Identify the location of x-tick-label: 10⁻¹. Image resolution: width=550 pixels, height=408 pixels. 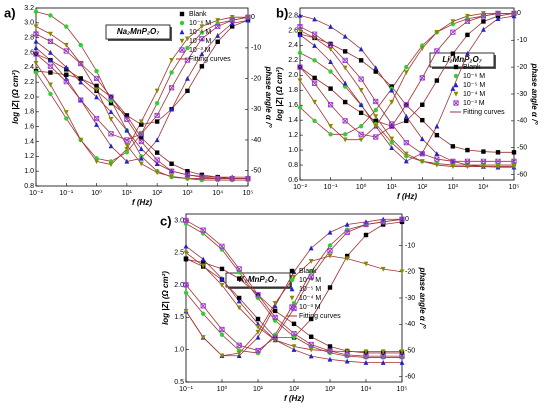
(331, 187).